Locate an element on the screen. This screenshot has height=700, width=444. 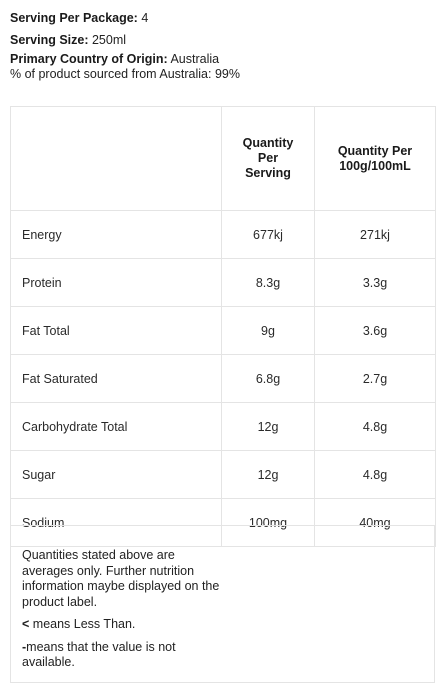
table-row: Fat Saturated 6.8g 2.7g is located at coordinates (223, 378).